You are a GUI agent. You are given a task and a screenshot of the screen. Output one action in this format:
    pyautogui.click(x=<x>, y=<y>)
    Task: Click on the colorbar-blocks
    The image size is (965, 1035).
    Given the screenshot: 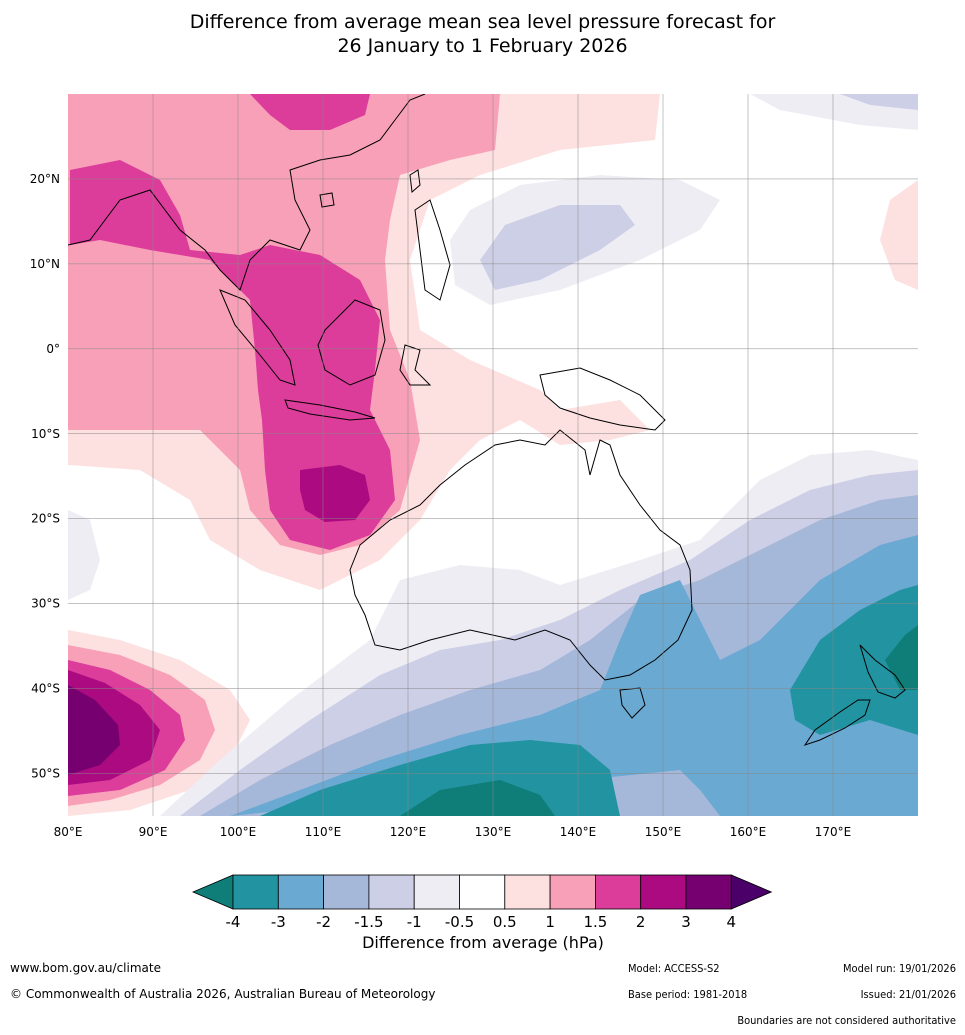 What is the action you would take?
    pyautogui.click(x=482, y=892)
    